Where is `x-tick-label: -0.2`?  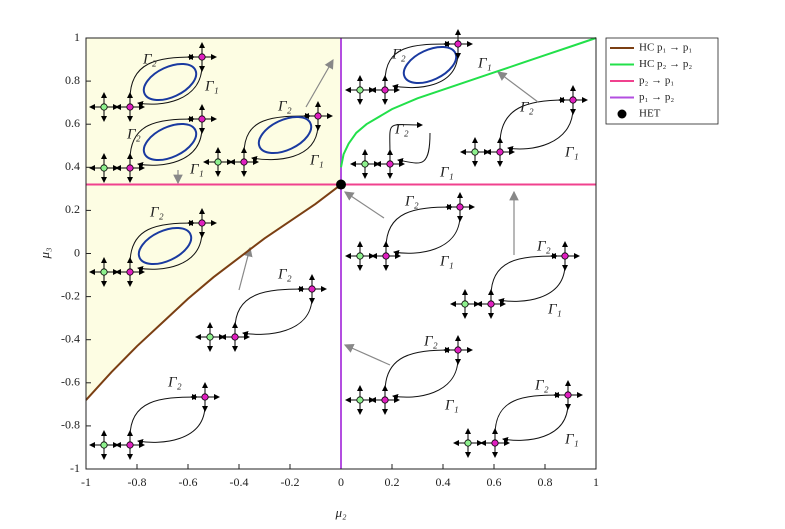
x-tick-label: -0.2 is located at coordinates (290, 482).